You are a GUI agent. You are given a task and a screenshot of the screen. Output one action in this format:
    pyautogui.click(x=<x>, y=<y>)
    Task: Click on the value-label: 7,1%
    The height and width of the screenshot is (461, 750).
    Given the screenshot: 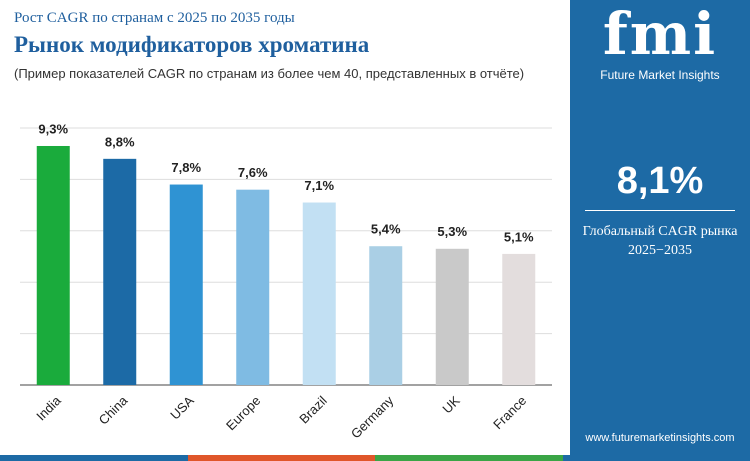 What is the action you would take?
    pyautogui.click(x=319, y=185)
    